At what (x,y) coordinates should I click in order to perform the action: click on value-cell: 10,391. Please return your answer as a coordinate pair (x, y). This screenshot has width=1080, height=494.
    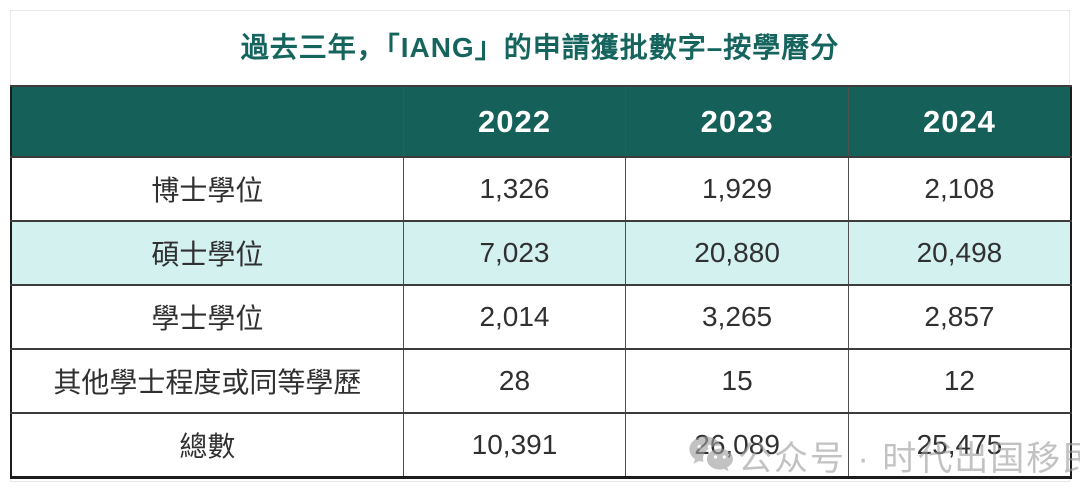
    Looking at the image, I should click on (514, 445).